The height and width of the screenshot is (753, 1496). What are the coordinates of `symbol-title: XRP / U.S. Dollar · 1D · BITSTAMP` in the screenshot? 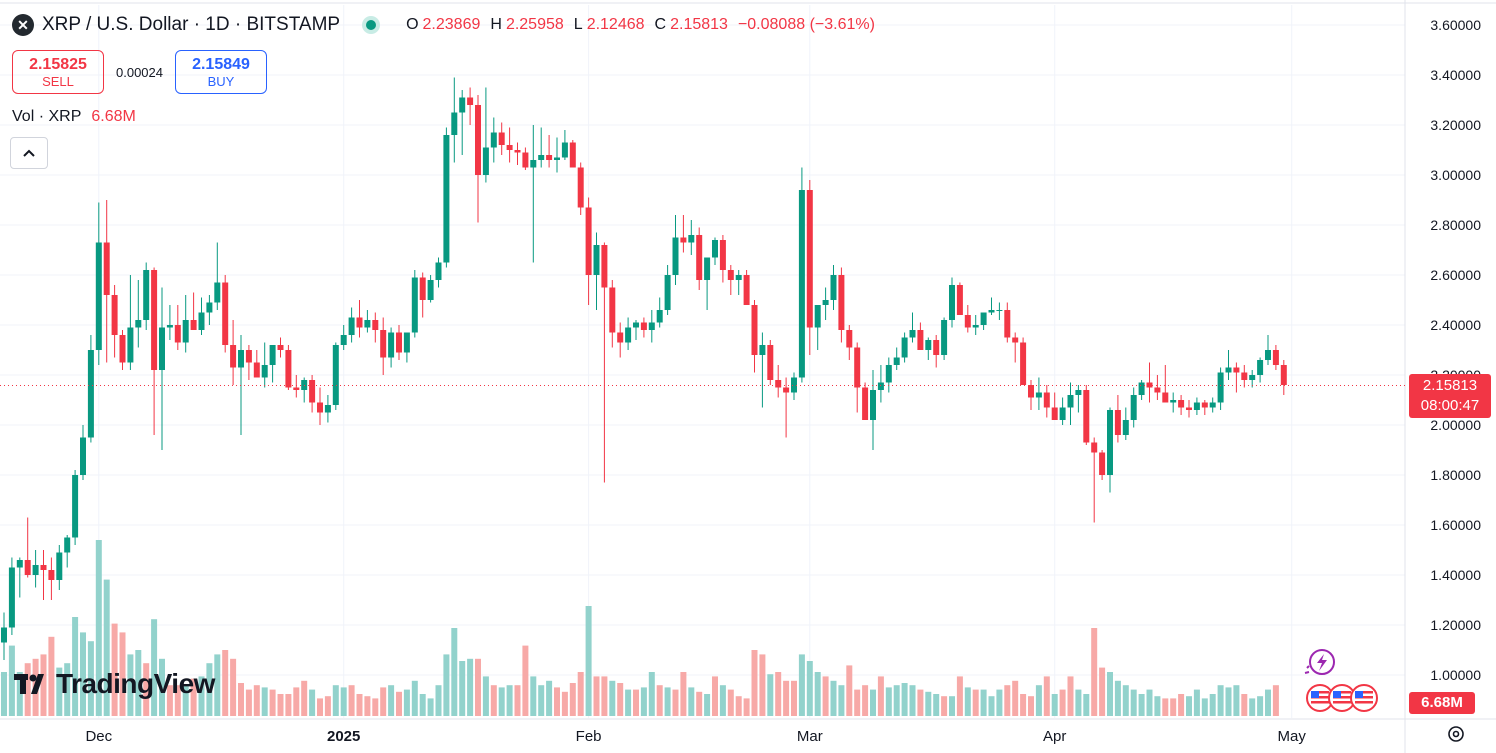 It's located at (191, 24).